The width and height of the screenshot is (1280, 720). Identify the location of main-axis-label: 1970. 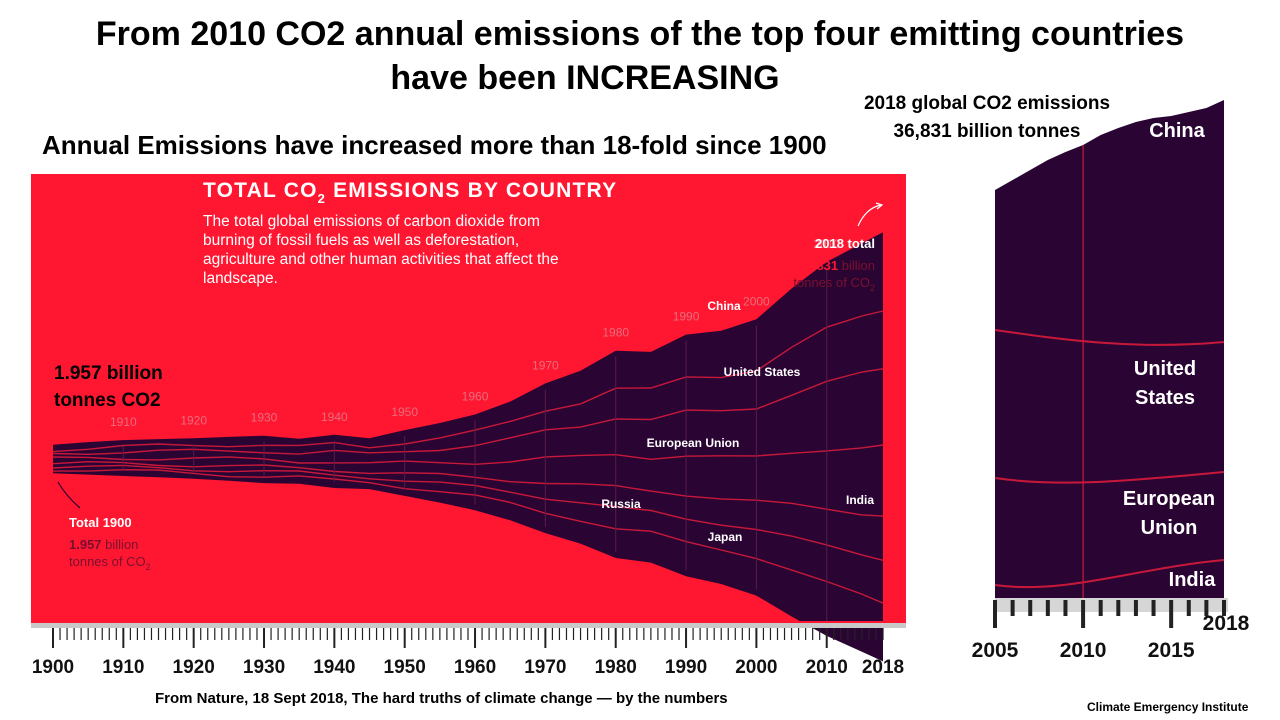
(545, 667).